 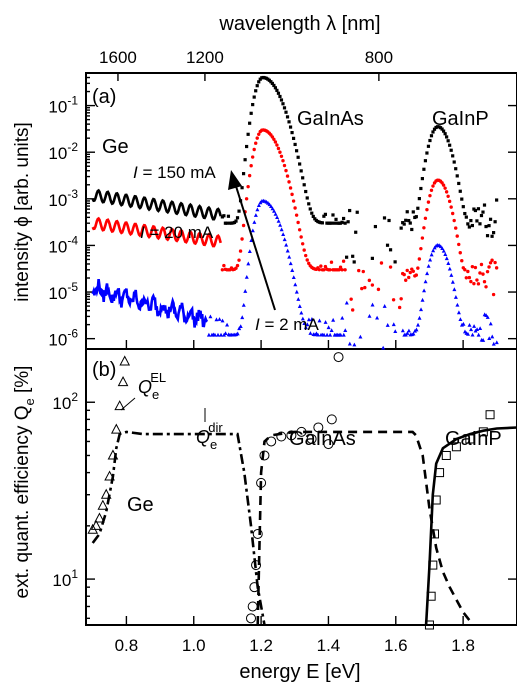 What do you see at coordinates (63, 198) in the screenshot?
I see `y-tick-label: 10⁻³` at bounding box center [63, 198].